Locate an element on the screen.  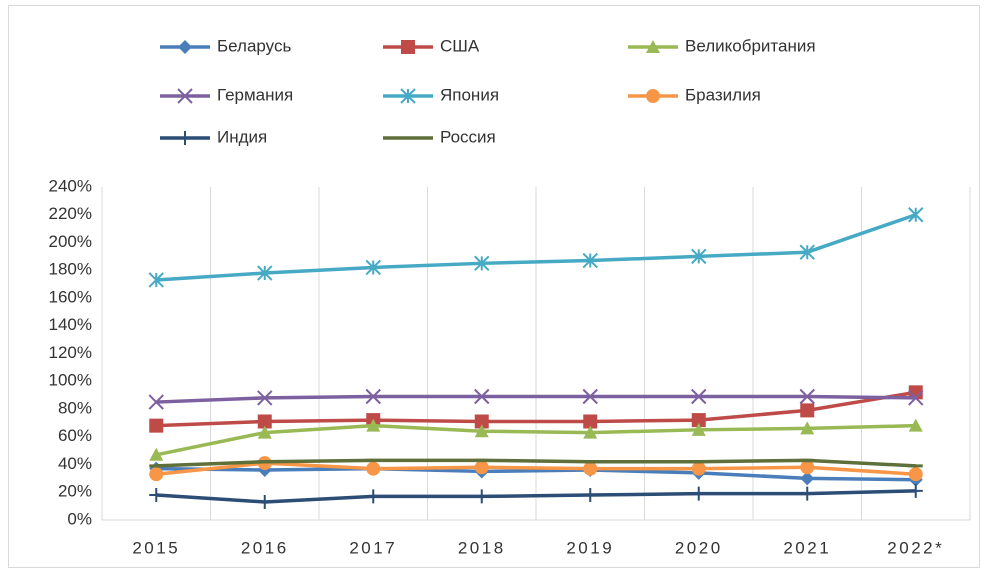
y-tick-label: 160% is located at coordinates (70, 296).